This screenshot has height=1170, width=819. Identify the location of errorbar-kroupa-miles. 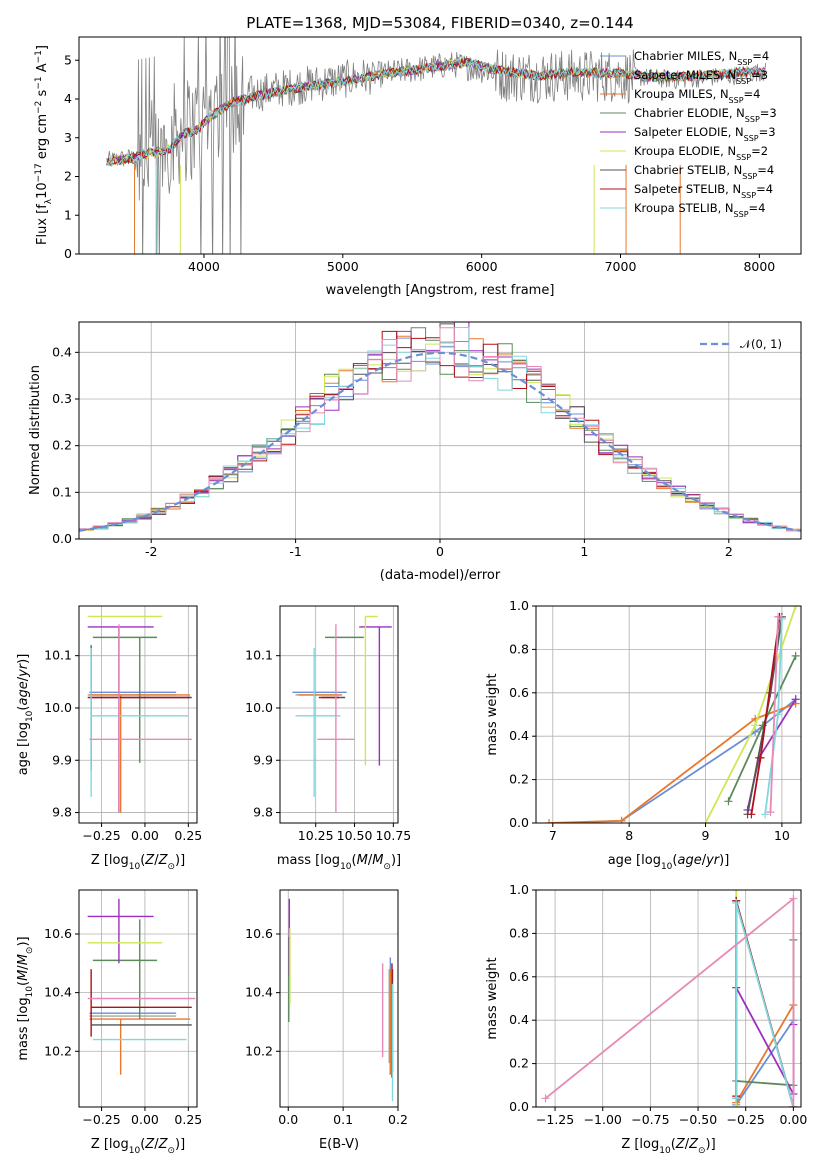
(140, 1046).